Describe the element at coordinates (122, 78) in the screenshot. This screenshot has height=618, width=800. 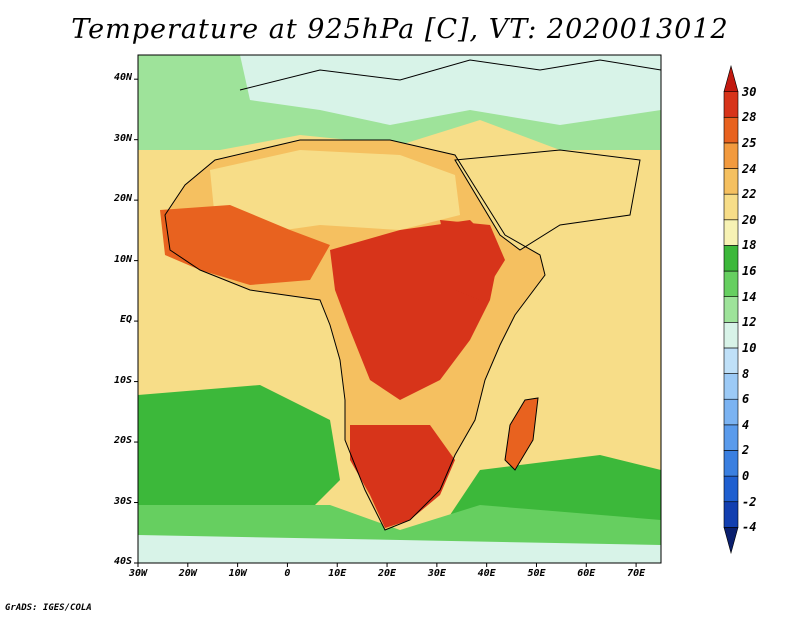
I see `lat-tick-label: 40N` at that location.